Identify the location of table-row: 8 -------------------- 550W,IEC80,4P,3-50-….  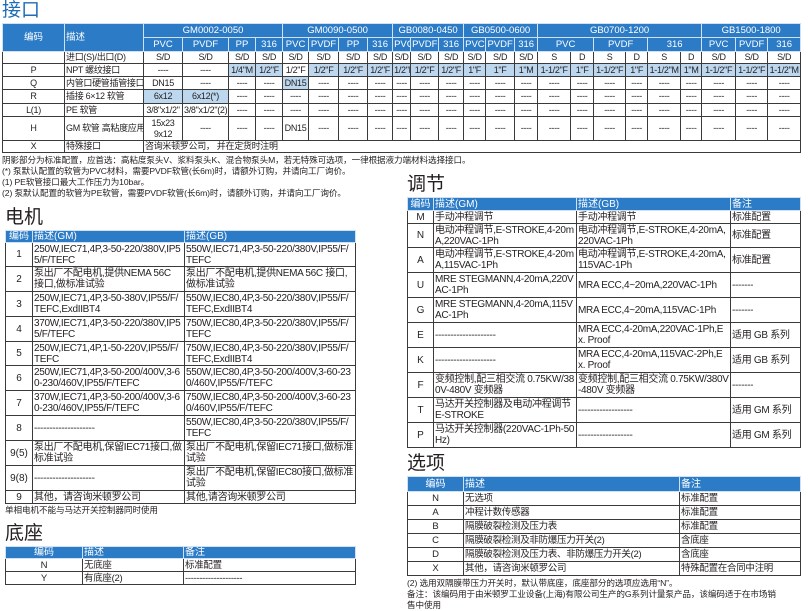
(180, 428).